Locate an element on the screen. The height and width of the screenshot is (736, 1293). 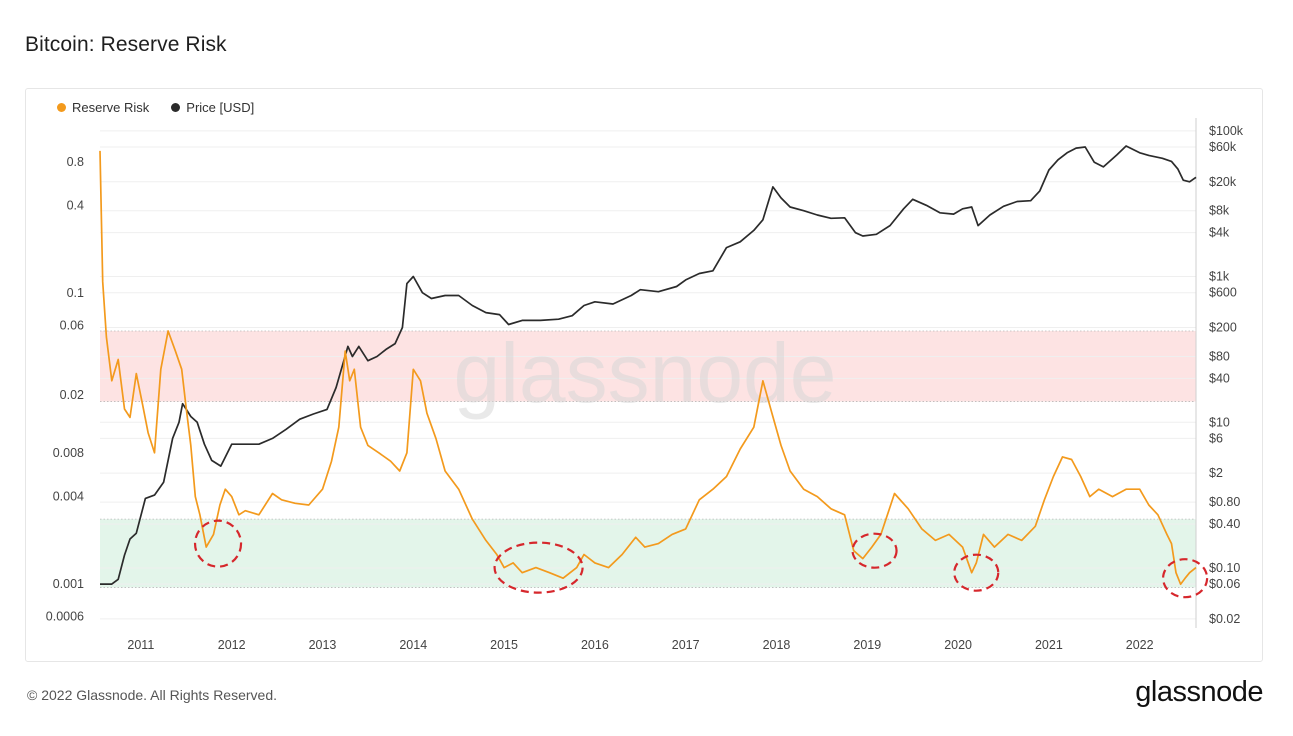
left-axis-tick-label: 0.1 is located at coordinates (75, 293).